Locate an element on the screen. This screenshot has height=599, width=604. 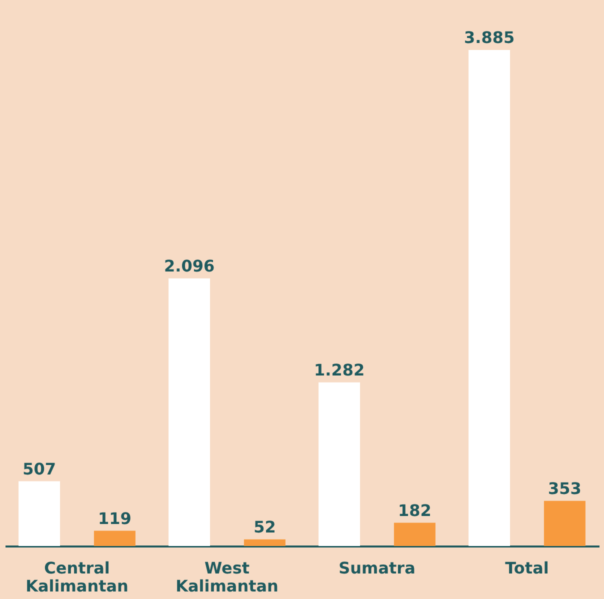
data-label: 2.096 is located at coordinates (189, 266).